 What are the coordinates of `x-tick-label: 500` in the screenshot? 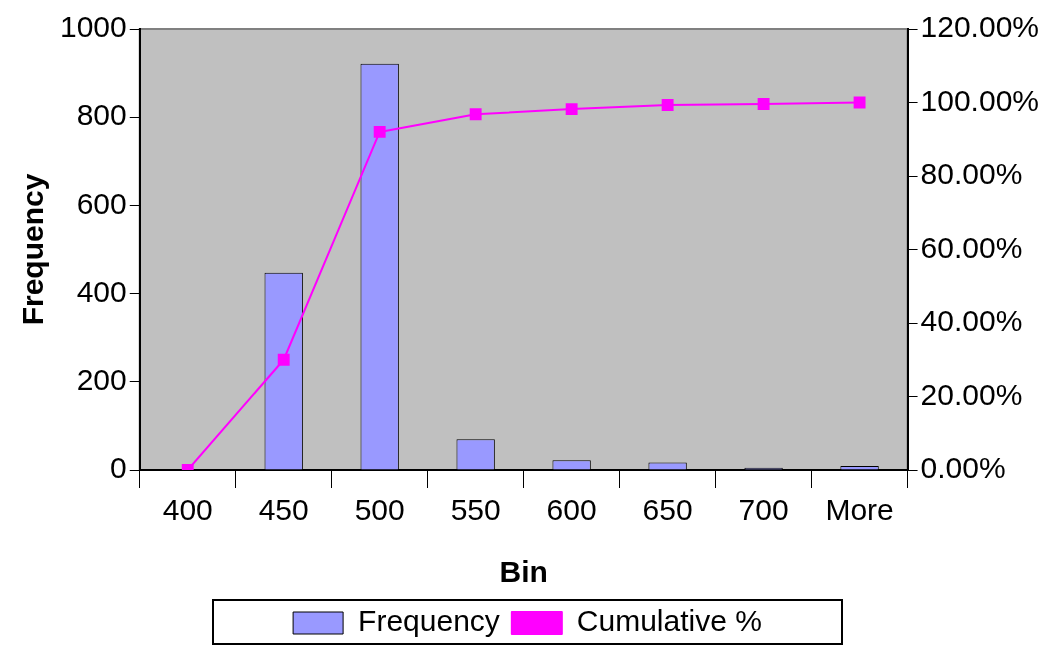 It's located at (379, 510).